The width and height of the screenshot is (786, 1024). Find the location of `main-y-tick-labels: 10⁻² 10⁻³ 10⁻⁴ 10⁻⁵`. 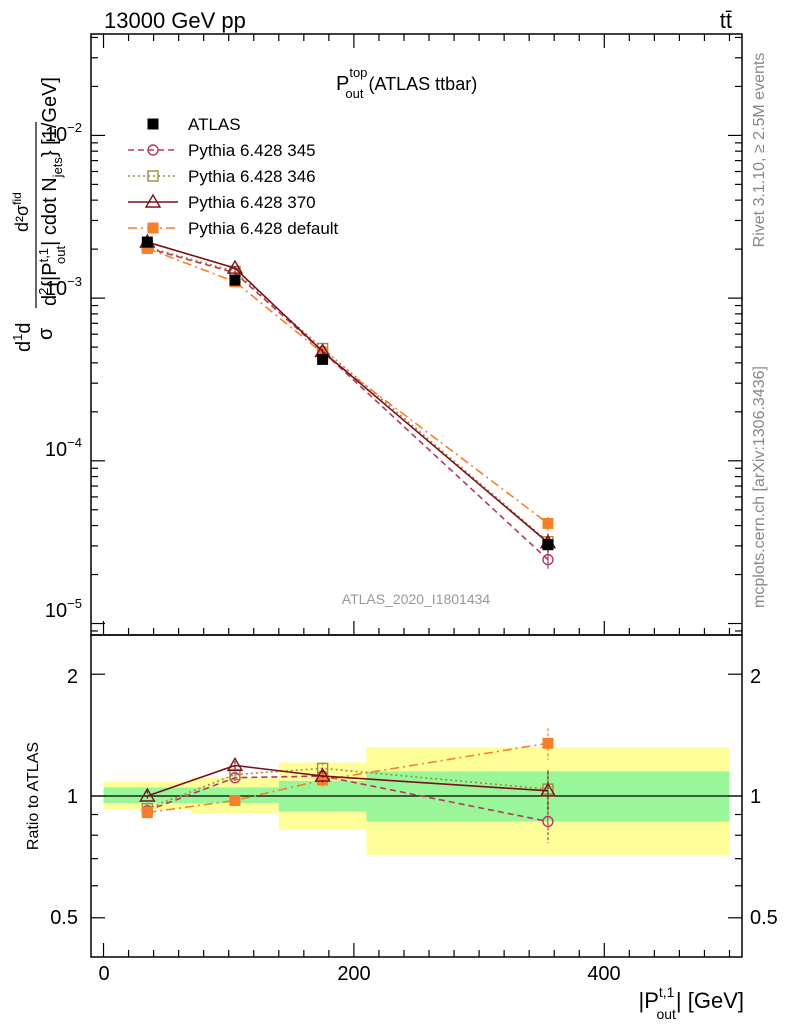

main-y-tick-labels: 10⁻² 10⁻³ 10⁻⁴ 10⁻⁵ is located at coordinates (63, 371).